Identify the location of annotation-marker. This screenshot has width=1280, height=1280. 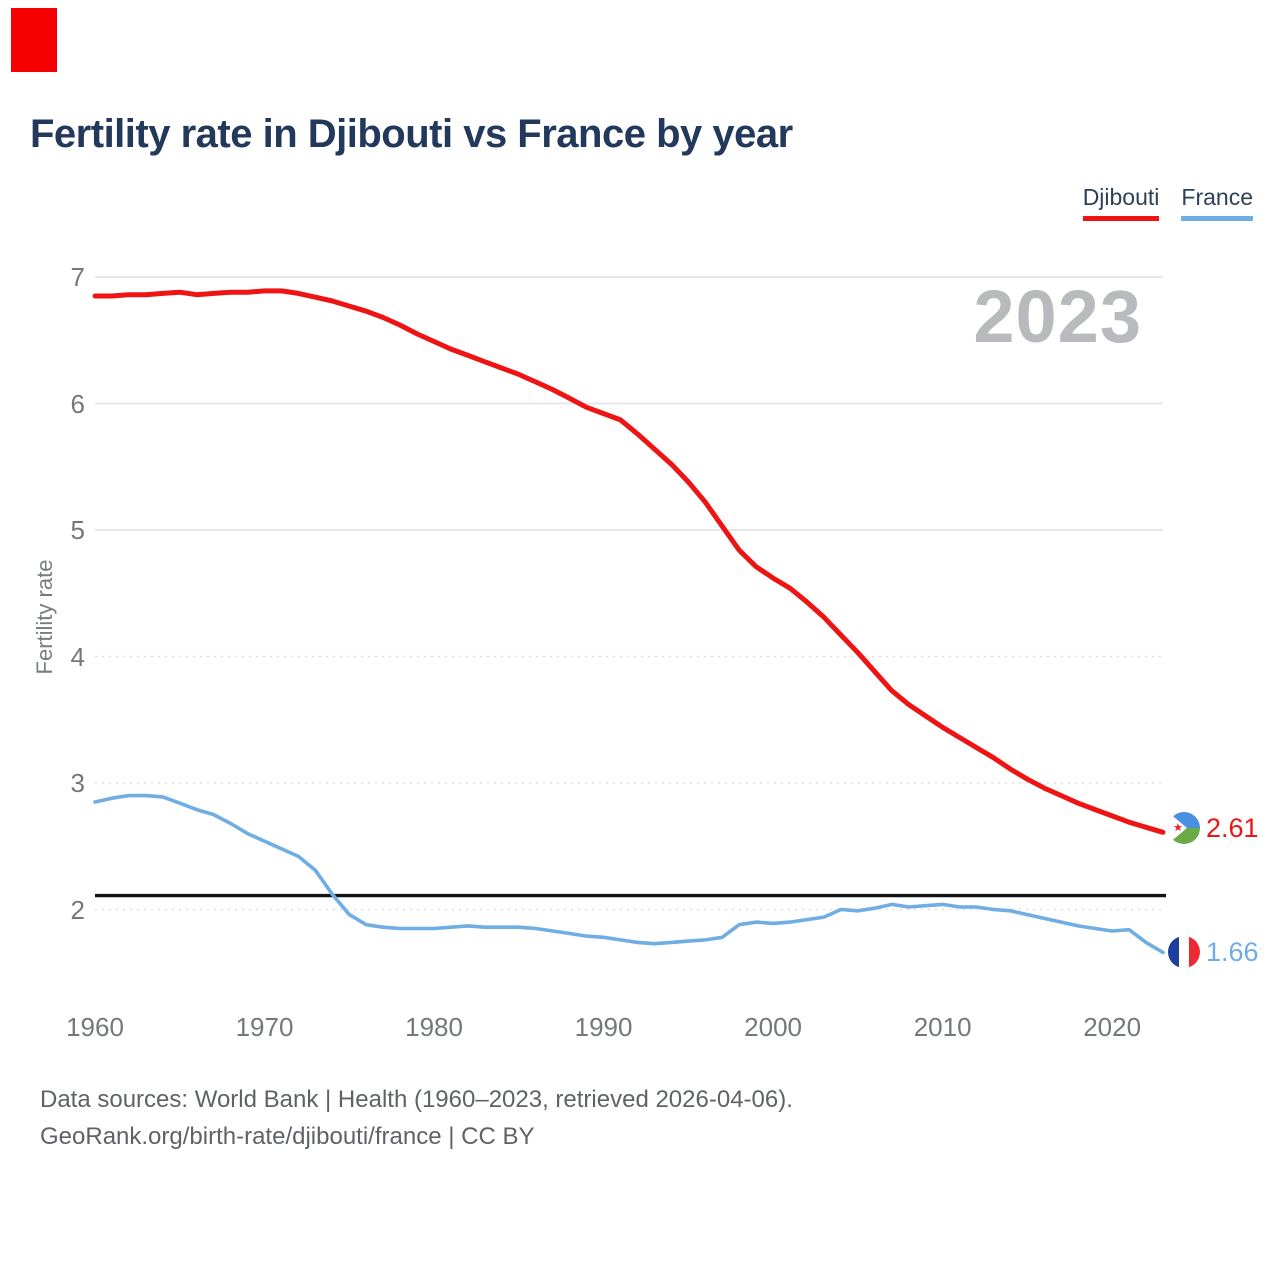
(34, 40).